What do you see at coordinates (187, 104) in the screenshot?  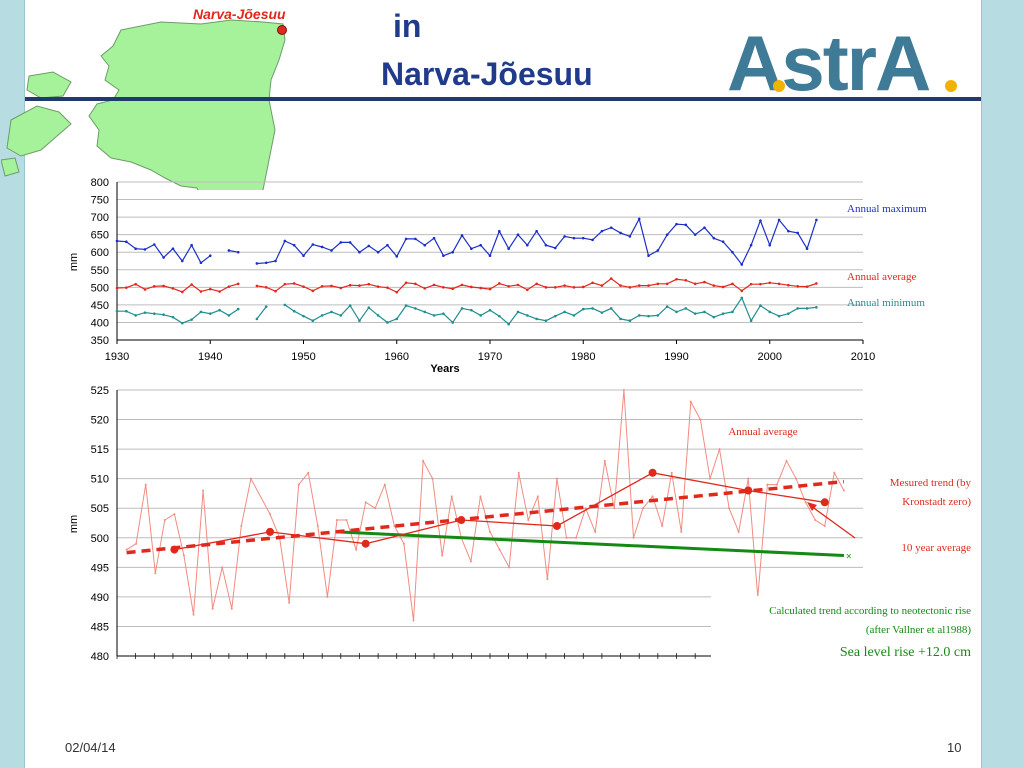 I see `map-mainland` at bounding box center [187, 104].